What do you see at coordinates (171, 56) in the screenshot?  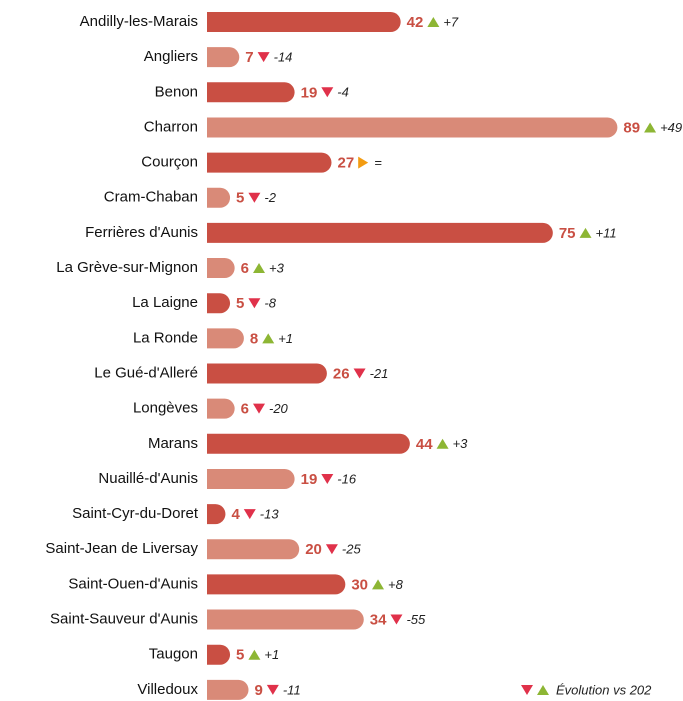 I see `category-label: Angliers` at bounding box center [171, 56].